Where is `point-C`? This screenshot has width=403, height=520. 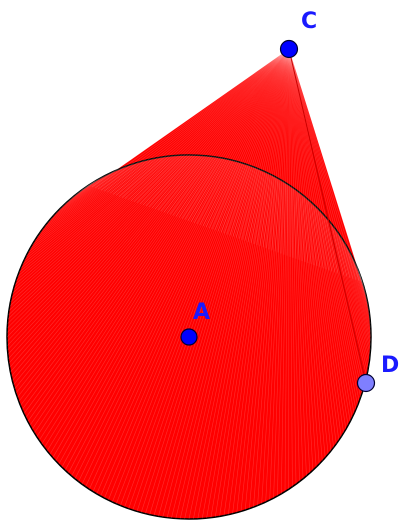 point-C is located at coordinates (289, 49).